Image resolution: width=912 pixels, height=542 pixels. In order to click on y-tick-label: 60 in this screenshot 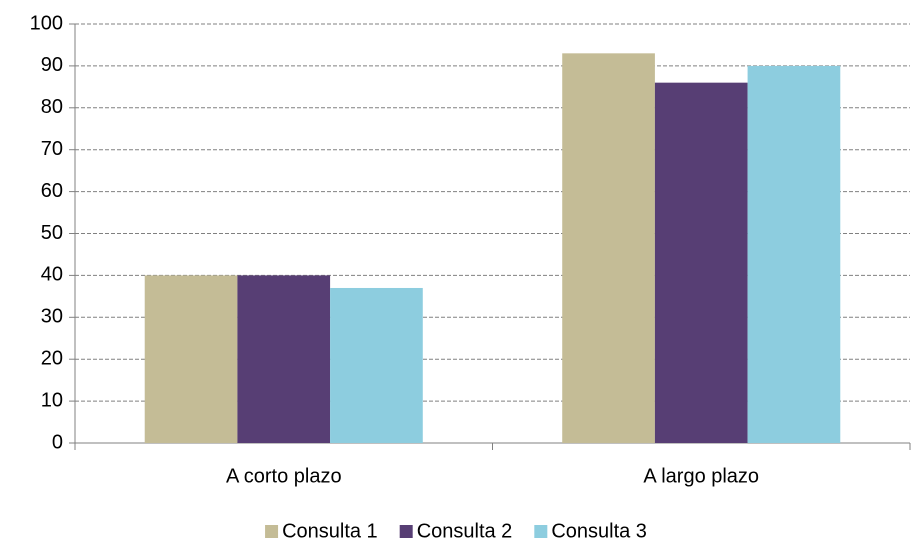, I will do `click(52, 191)`.